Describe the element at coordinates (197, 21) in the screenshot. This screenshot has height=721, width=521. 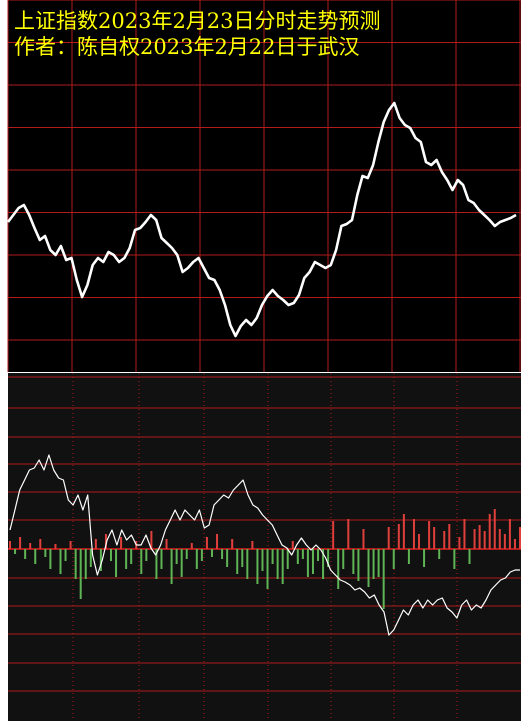
I see `chart-title: 上证指数2023年2月23日分时走势预测` at that location.